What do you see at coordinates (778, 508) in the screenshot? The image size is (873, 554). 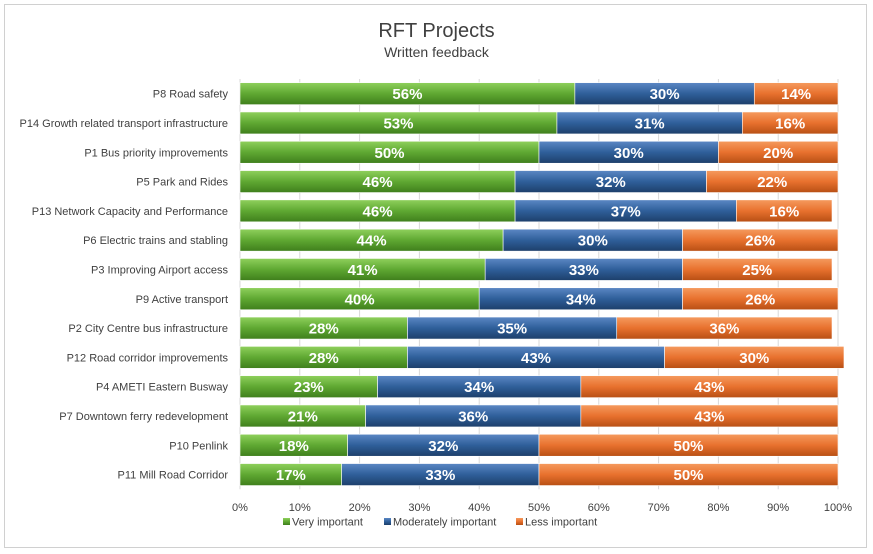 I see `x-tick-label: 90%` at bounding box center [778, 508].